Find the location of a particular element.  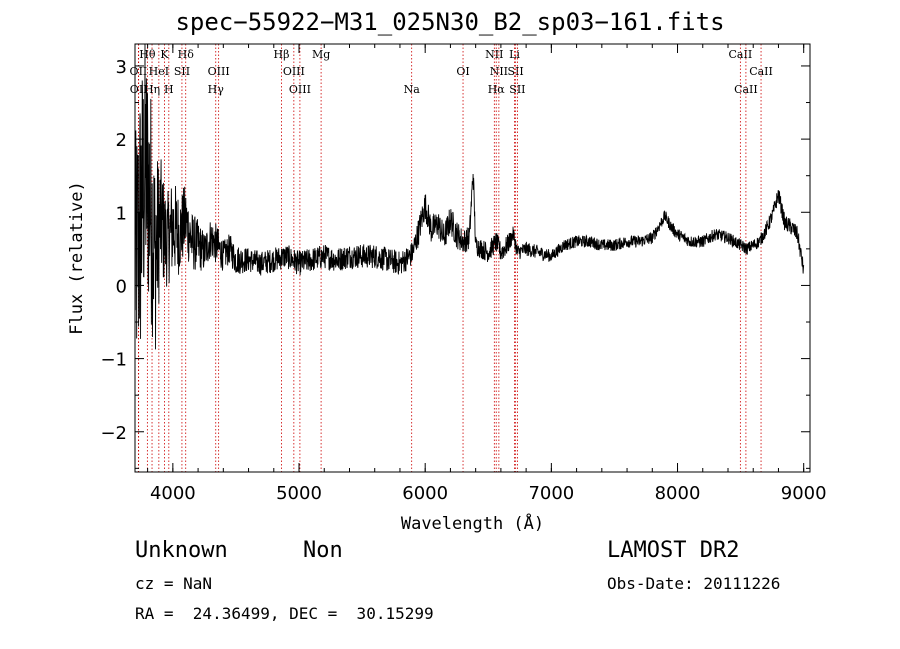

line-marker-label: Hδ is located at coordinates (186, 54).